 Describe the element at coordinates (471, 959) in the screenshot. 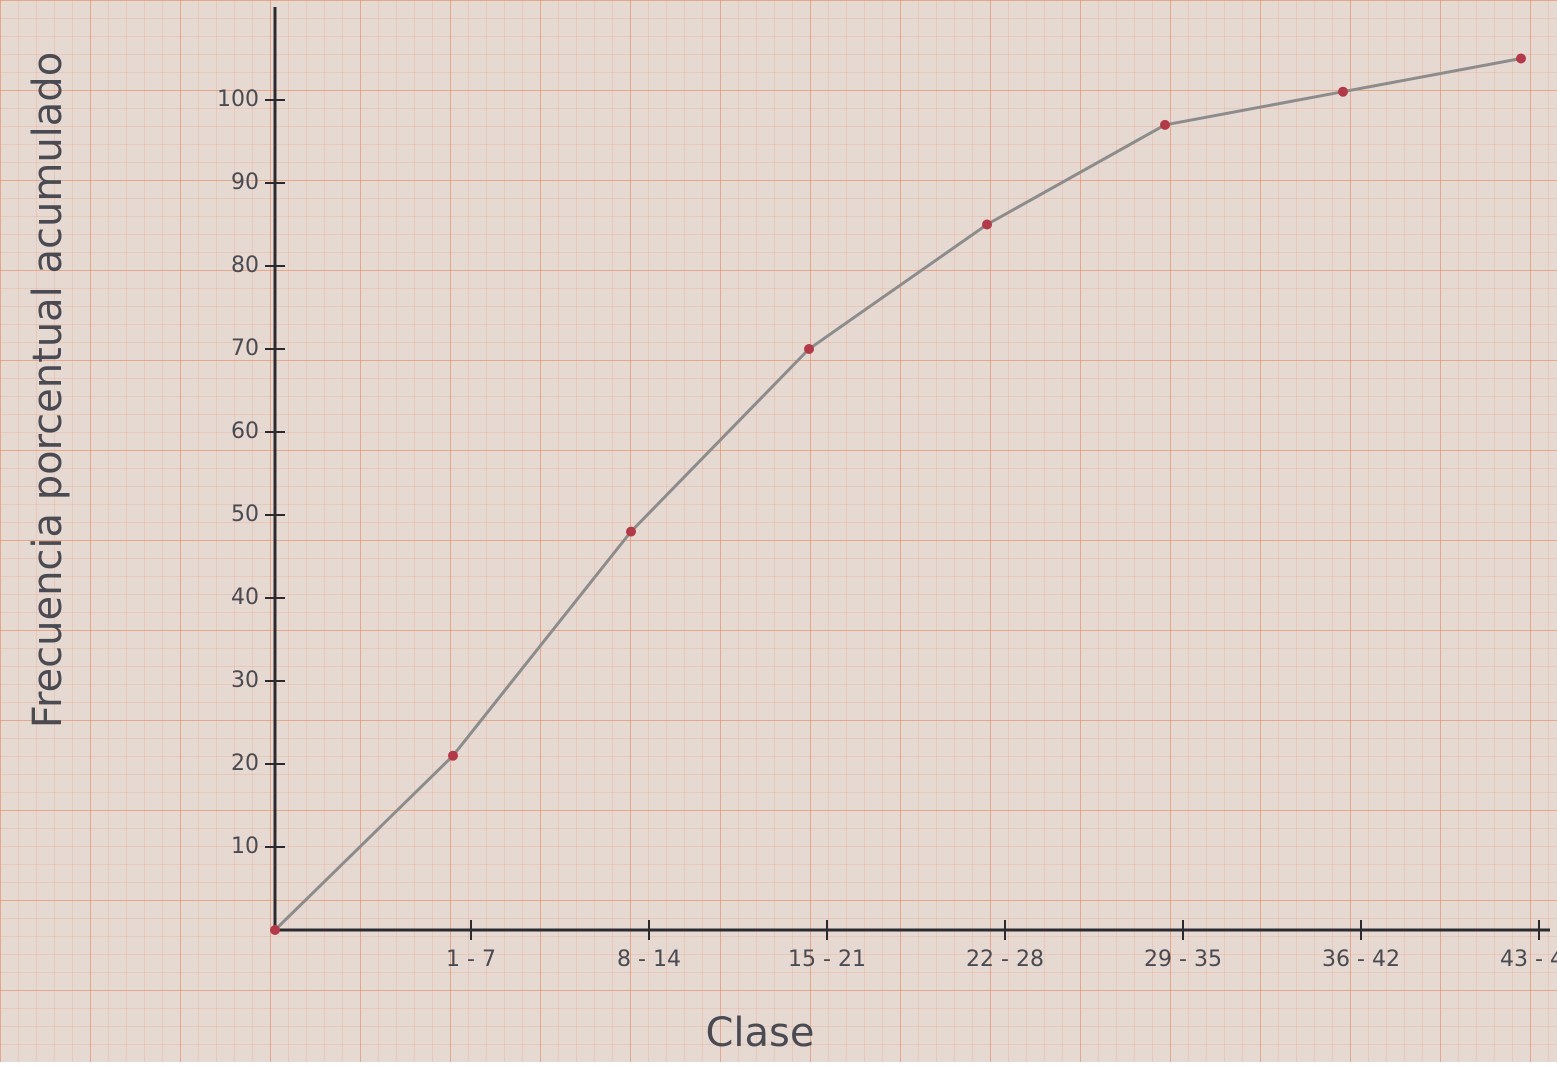

I see `x-tick-label: 1 - 7` at that location.